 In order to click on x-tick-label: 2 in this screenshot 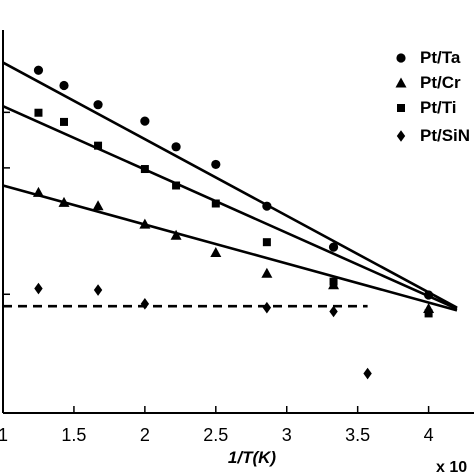, I will do `click(145, 435)`.